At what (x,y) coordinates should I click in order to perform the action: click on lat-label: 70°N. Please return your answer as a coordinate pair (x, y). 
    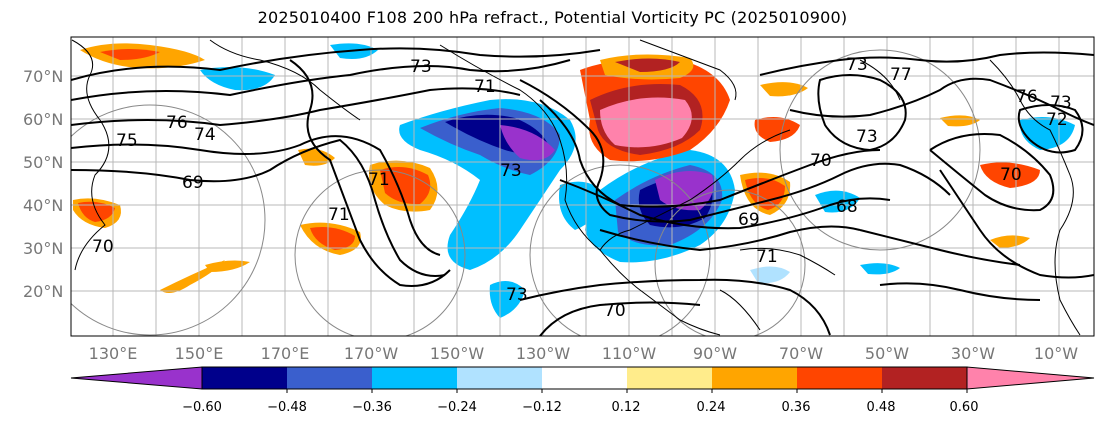
    Looking at the image, I should click on (43, 76).